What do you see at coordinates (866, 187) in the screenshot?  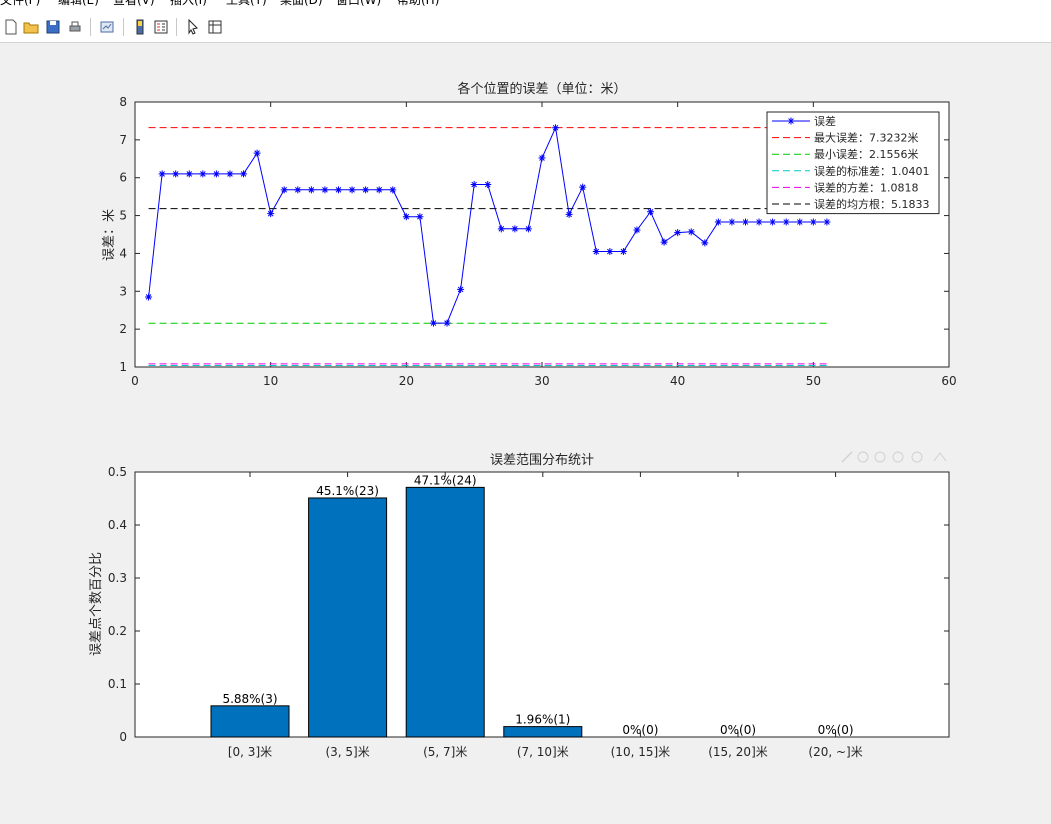 I see `legend-label: 误差的方差：1.0818` at bounding box center [866, 187].